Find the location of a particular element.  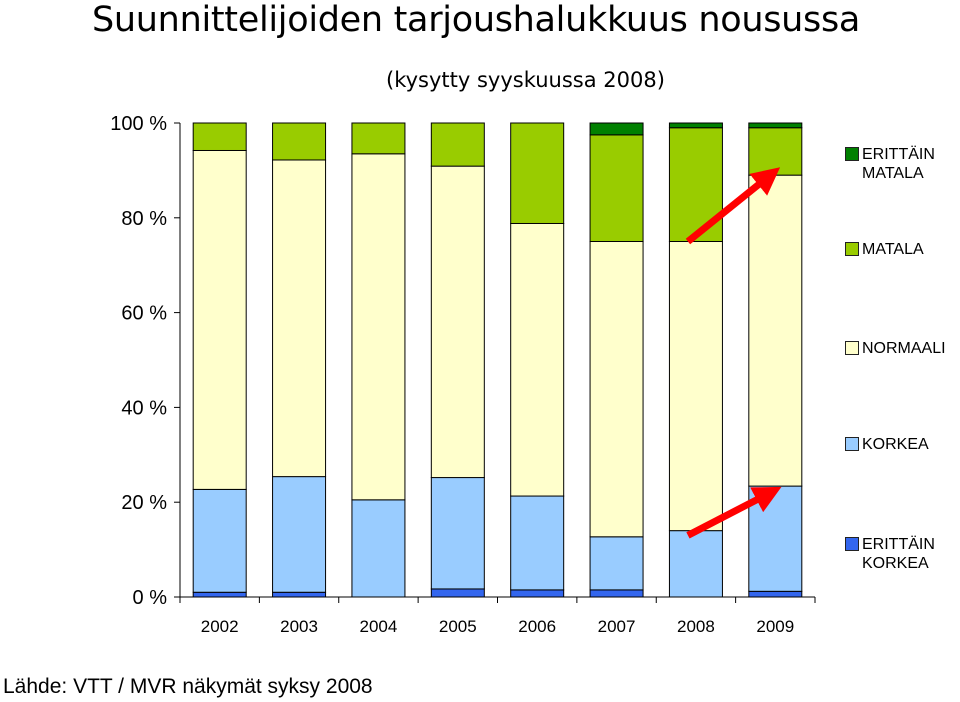

bar-2008-normaali is located at coordinates (695, 386).